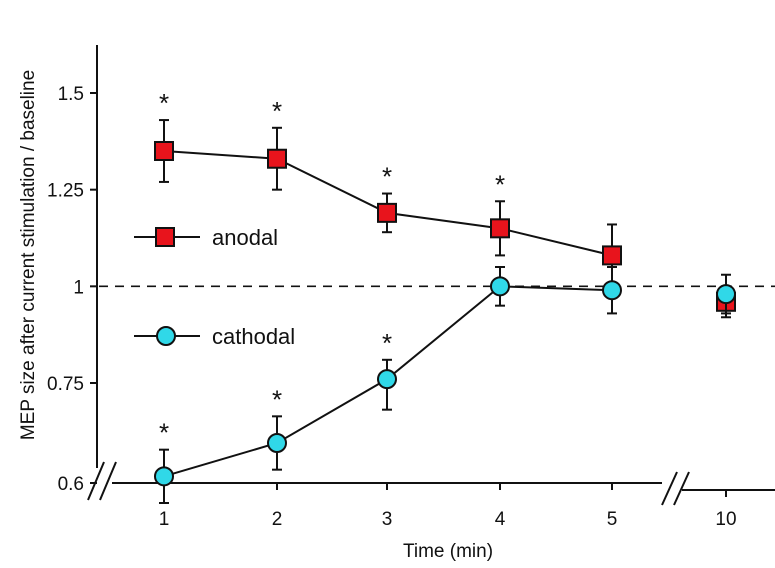  I want to click on x-tick-label: 5, so click(612, 519).